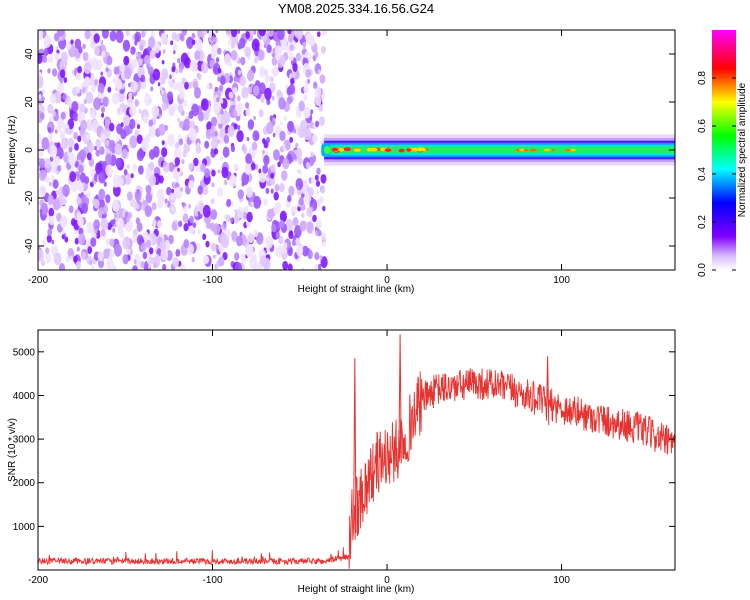  I want to click on figure-title: YM08.2025.334.16.56.G24, so click(356, 8).